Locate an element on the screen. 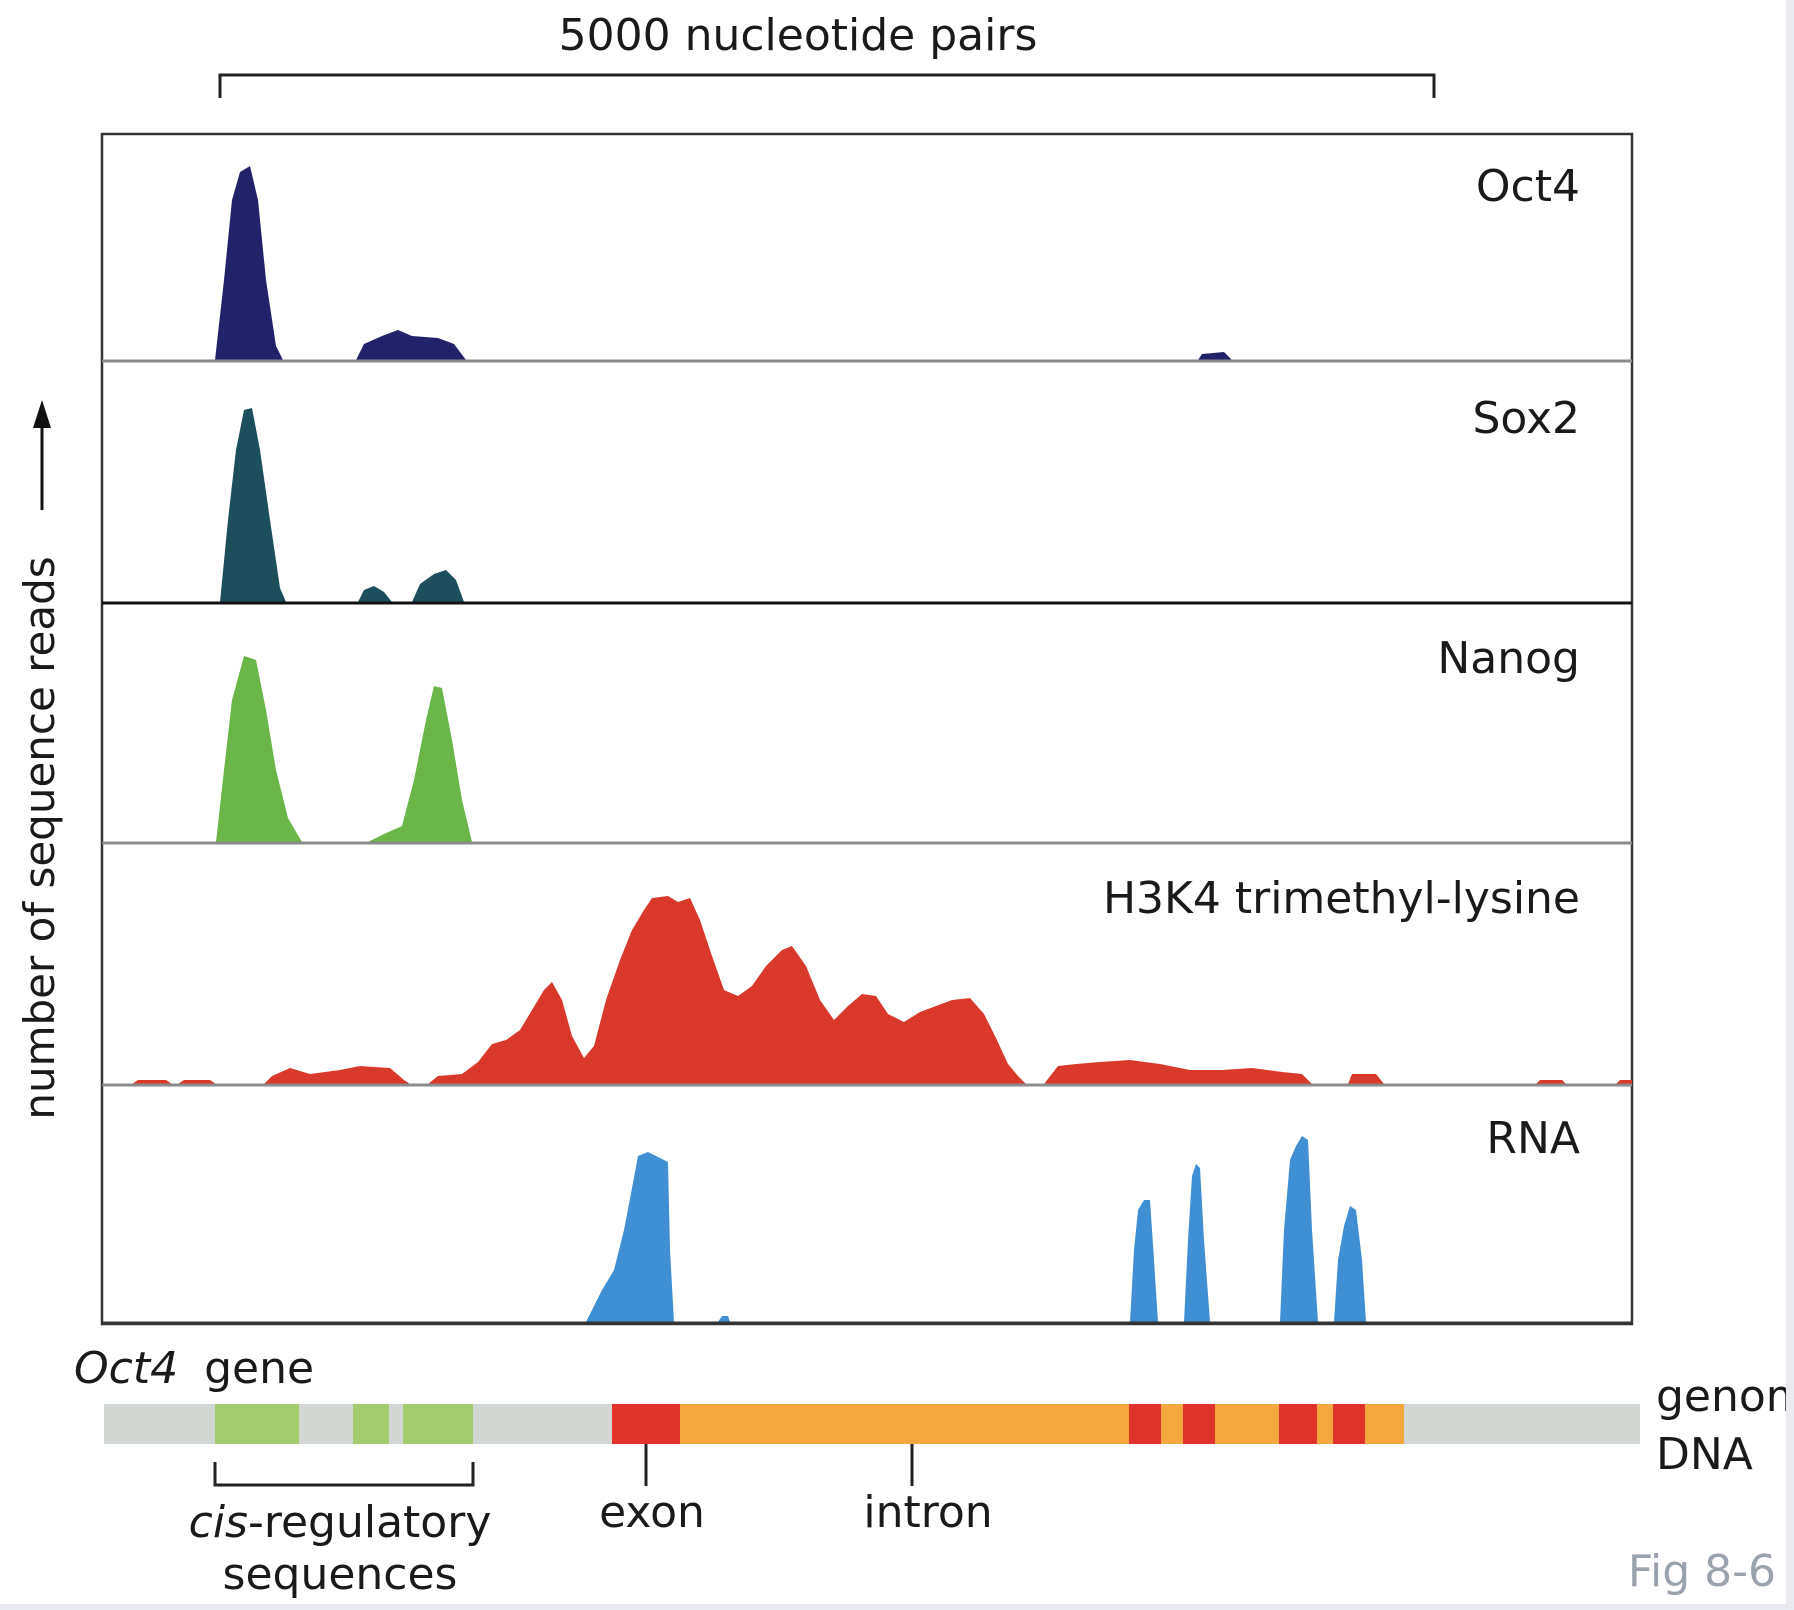 Image resolution: width=1794 pixels, height=1610 pixels. cis-rest: -regulatory is located at coordinates (369, 1522).